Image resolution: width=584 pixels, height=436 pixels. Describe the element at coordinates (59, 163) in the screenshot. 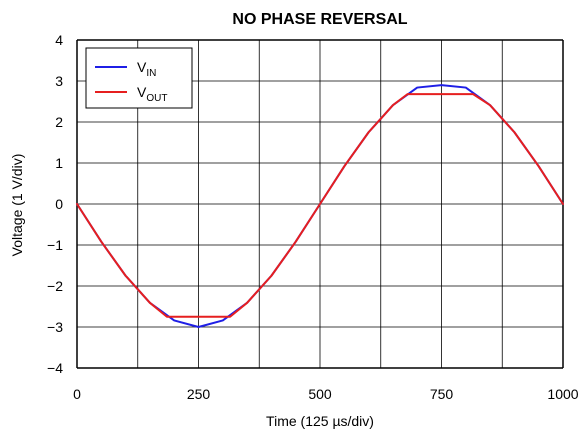

I see `y-tick-label: 1` at that location.